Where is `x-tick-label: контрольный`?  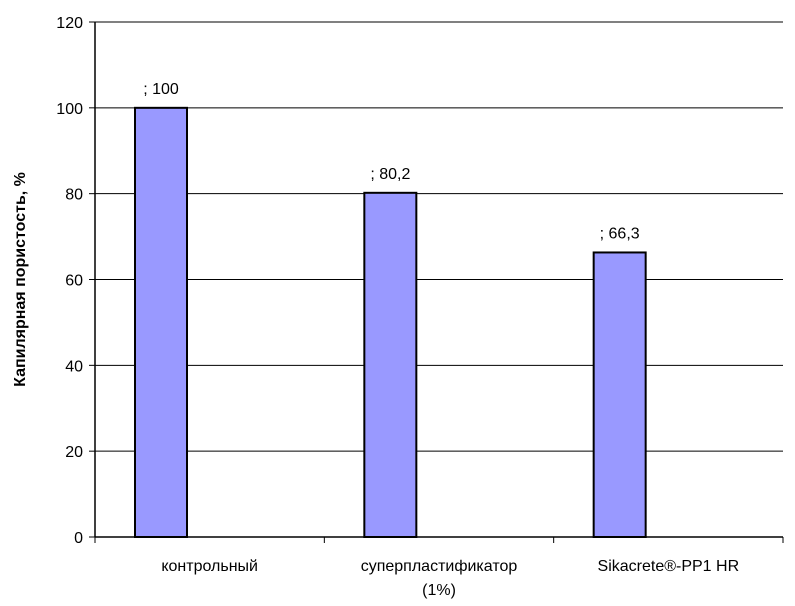 x-tick-label: контрольный is located at coordinates (209, 566).